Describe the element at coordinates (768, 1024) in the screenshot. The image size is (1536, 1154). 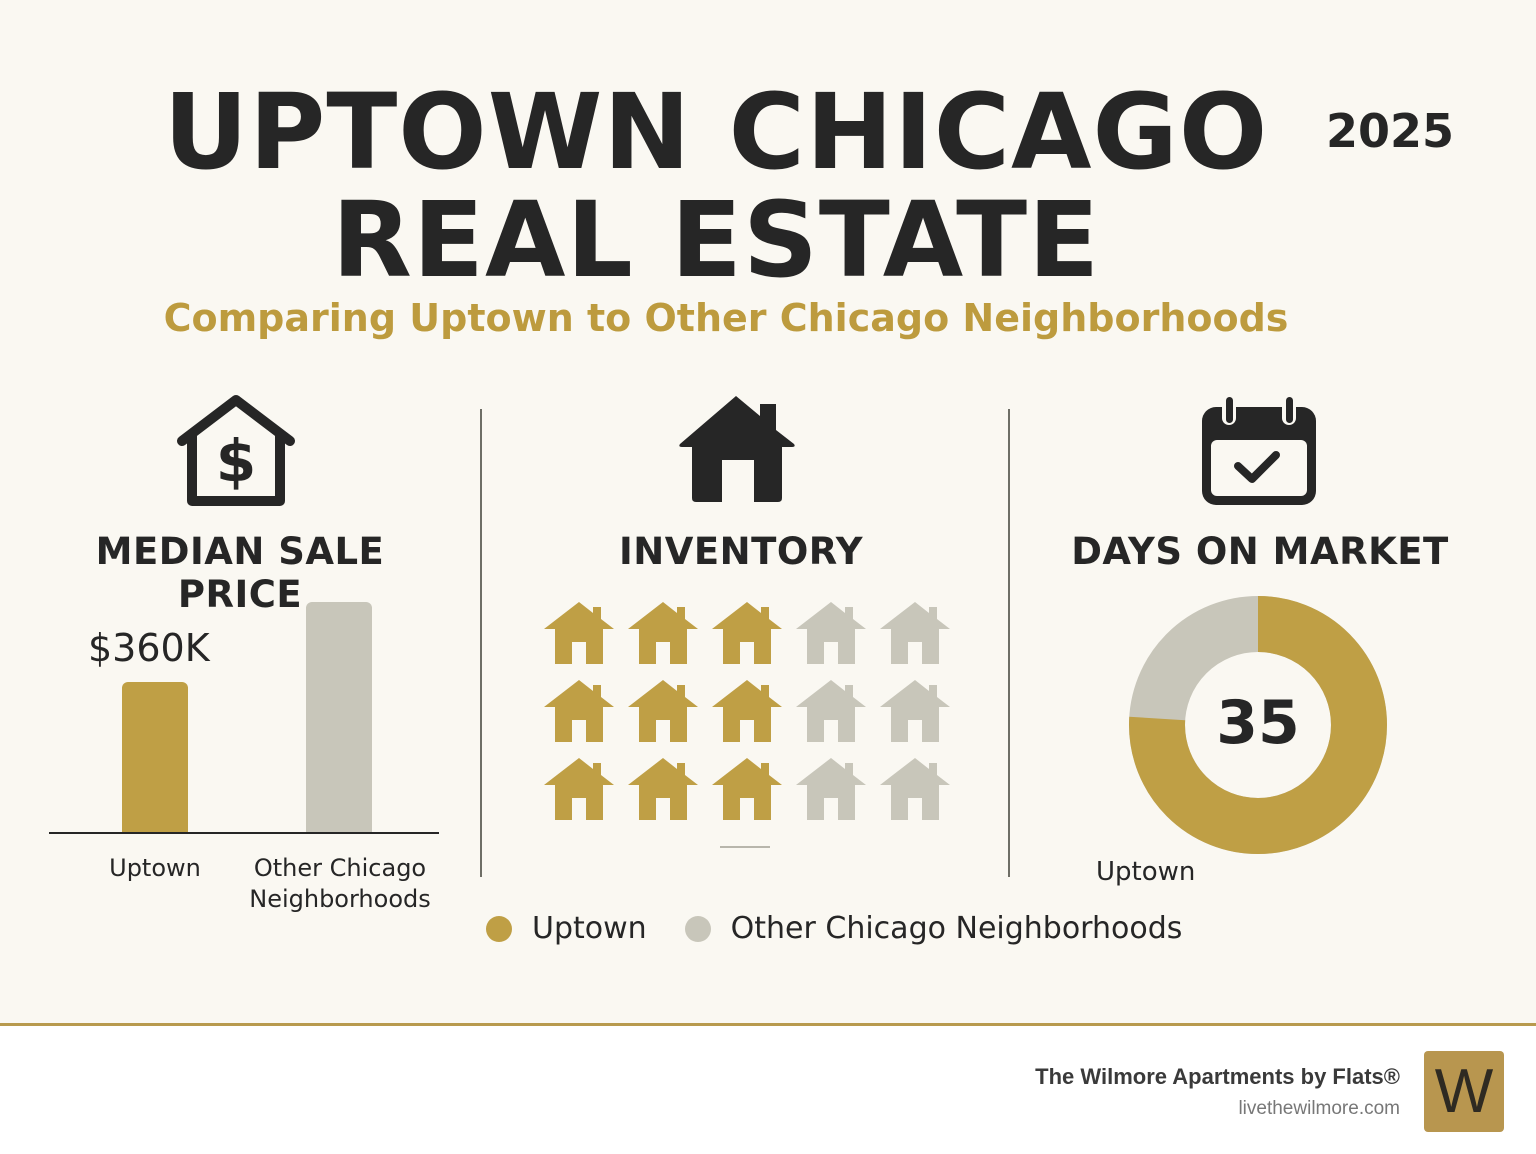
I see `footer-divider` at that location.